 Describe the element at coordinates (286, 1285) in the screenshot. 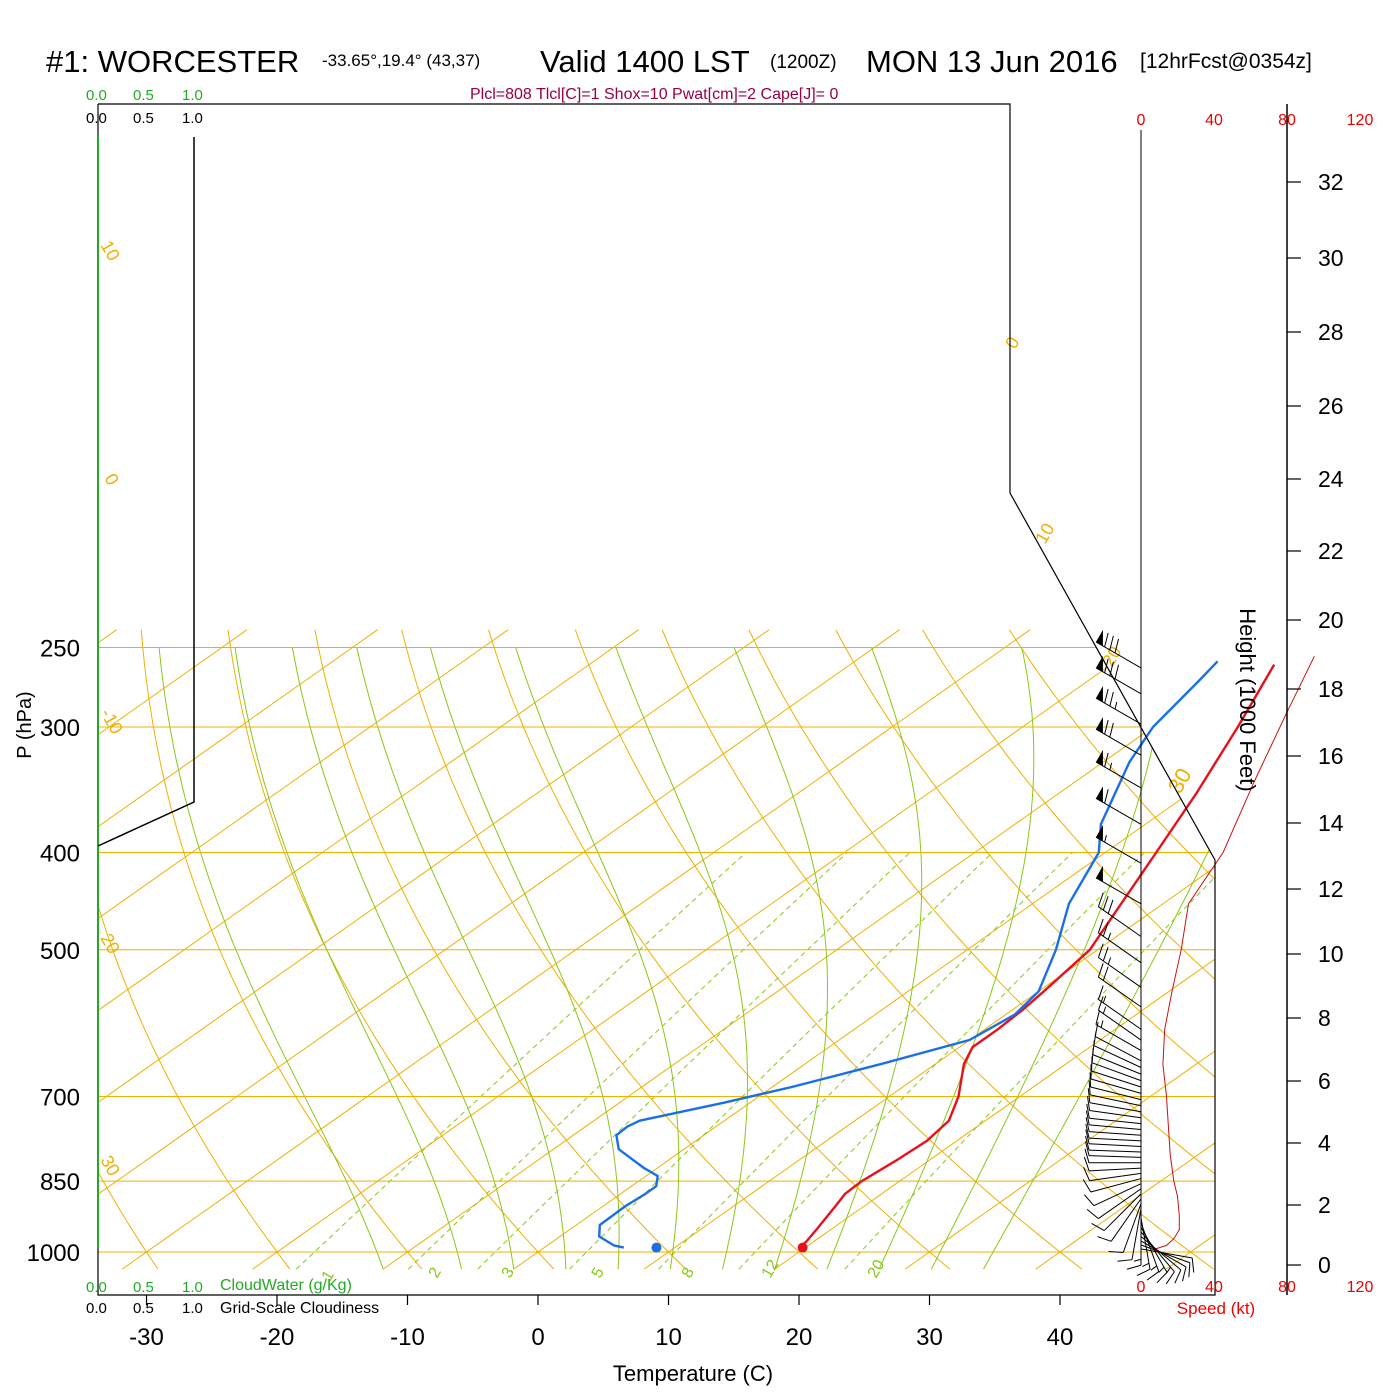

I see `cloudwater-label: CloudWater (g/Kg)` at that location.